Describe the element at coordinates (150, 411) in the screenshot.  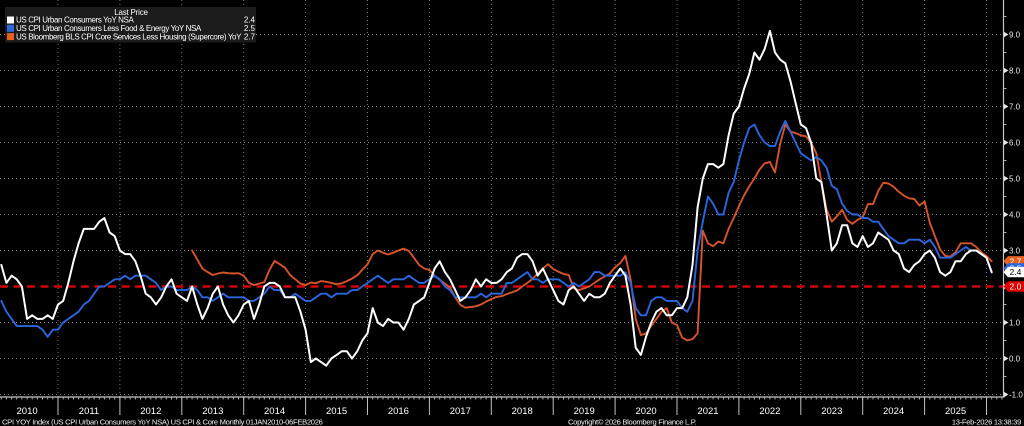
I see `svg-text: 2012` at that location.